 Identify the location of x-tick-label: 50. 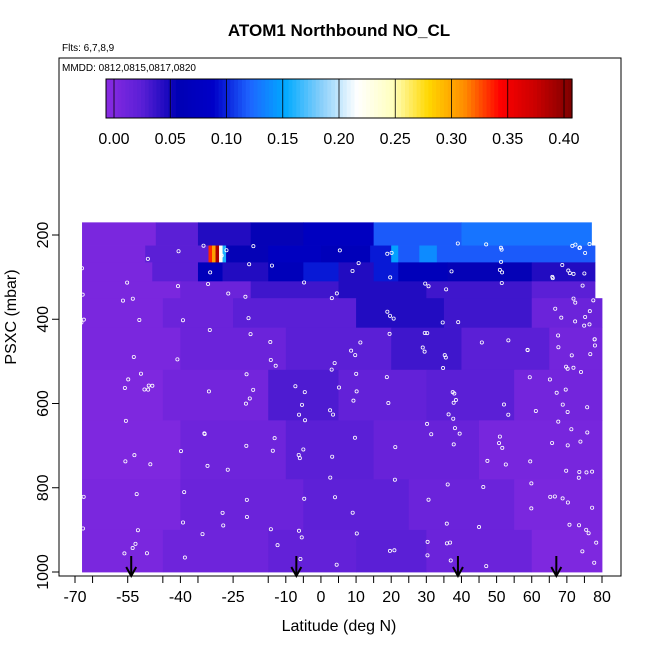
(497, 597).